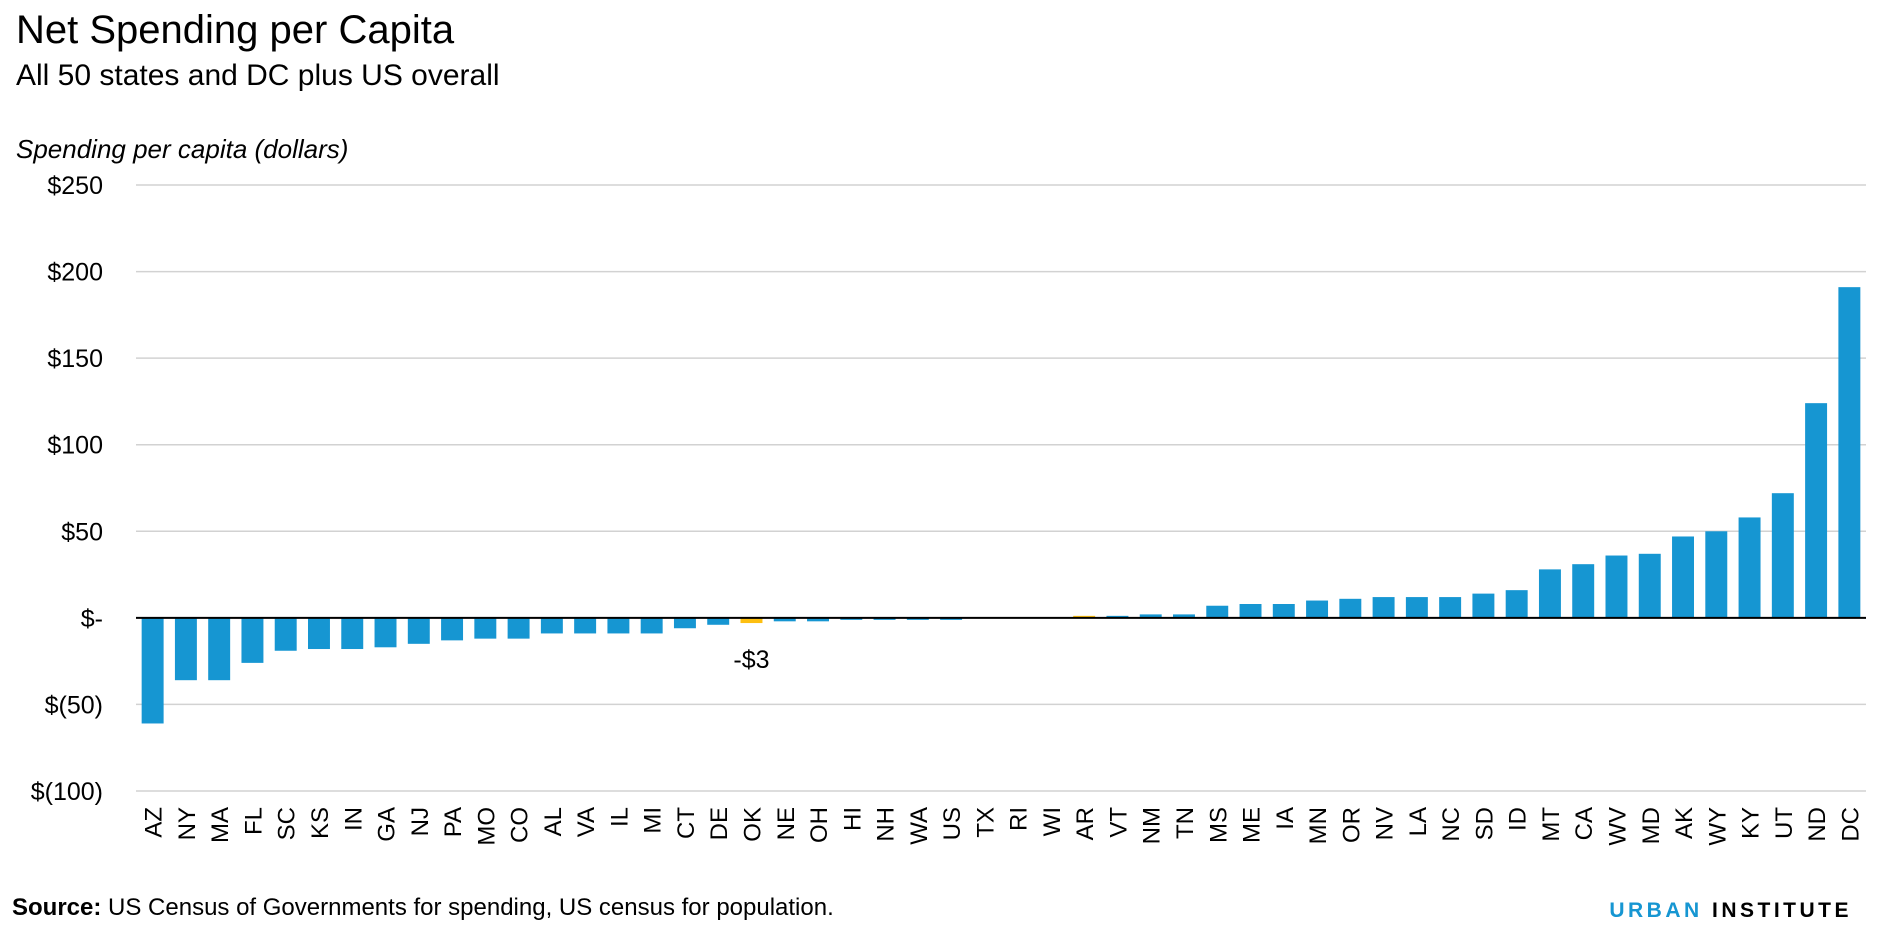 The image size is (1882, 936). What do you see at coordinates (952, 823) in the screenshot?
I see `x-tick-label: US` at bounding box center [952, 823].